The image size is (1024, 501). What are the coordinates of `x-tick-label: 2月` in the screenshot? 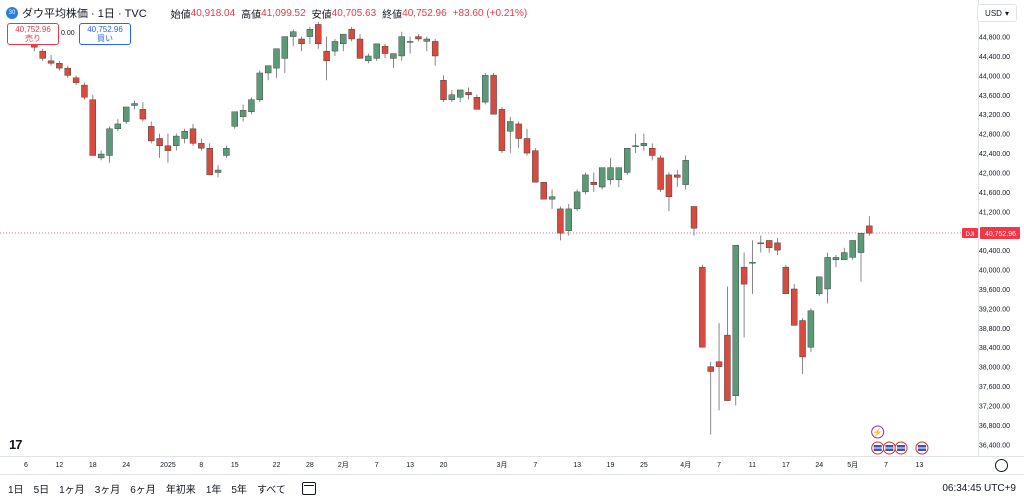 It's located at (343, 465).